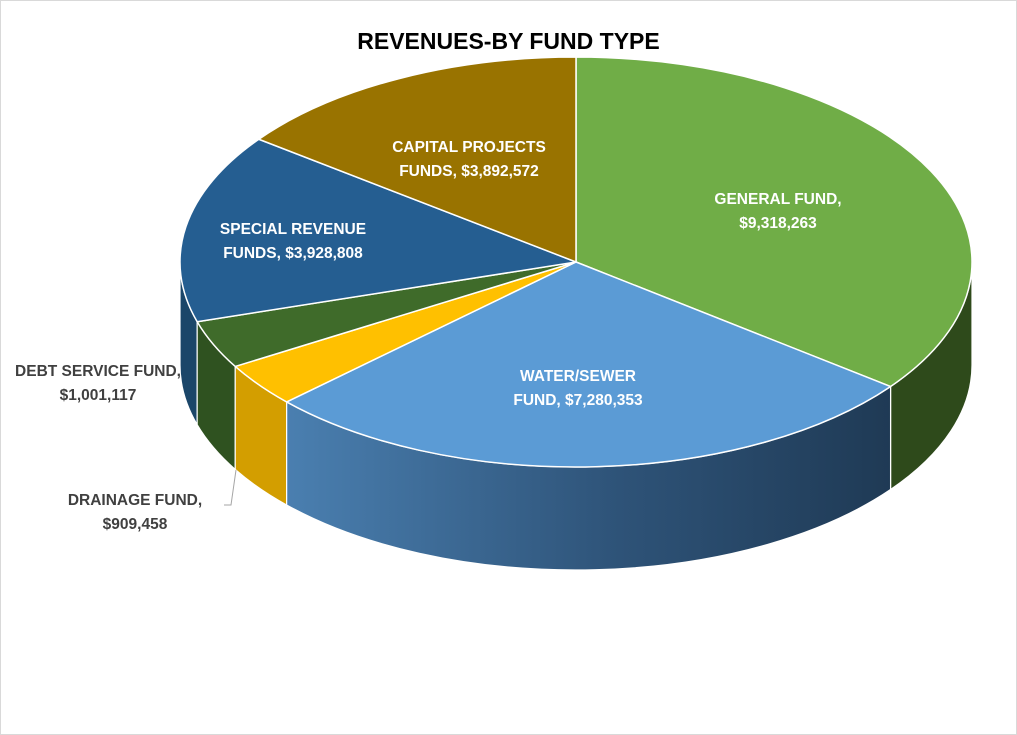 Image resolution: width=1017 pixels, height=735 pixels. What do you see at coordinates (469, 171) in the screenshot?
I see `slice-label-line: FUNDS, $3,892,572` at bounding box center [469, 171].